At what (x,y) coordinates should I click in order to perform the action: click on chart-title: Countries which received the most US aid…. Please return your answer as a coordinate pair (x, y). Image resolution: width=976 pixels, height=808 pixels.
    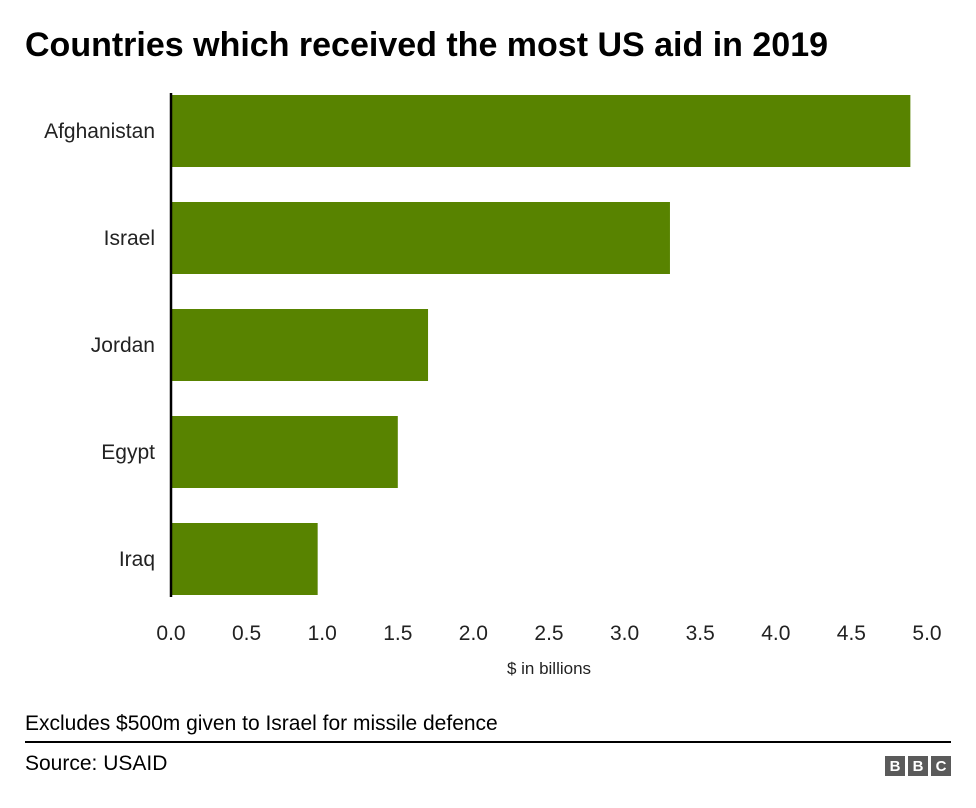
    Looking at the image, I should click on (427, 45).